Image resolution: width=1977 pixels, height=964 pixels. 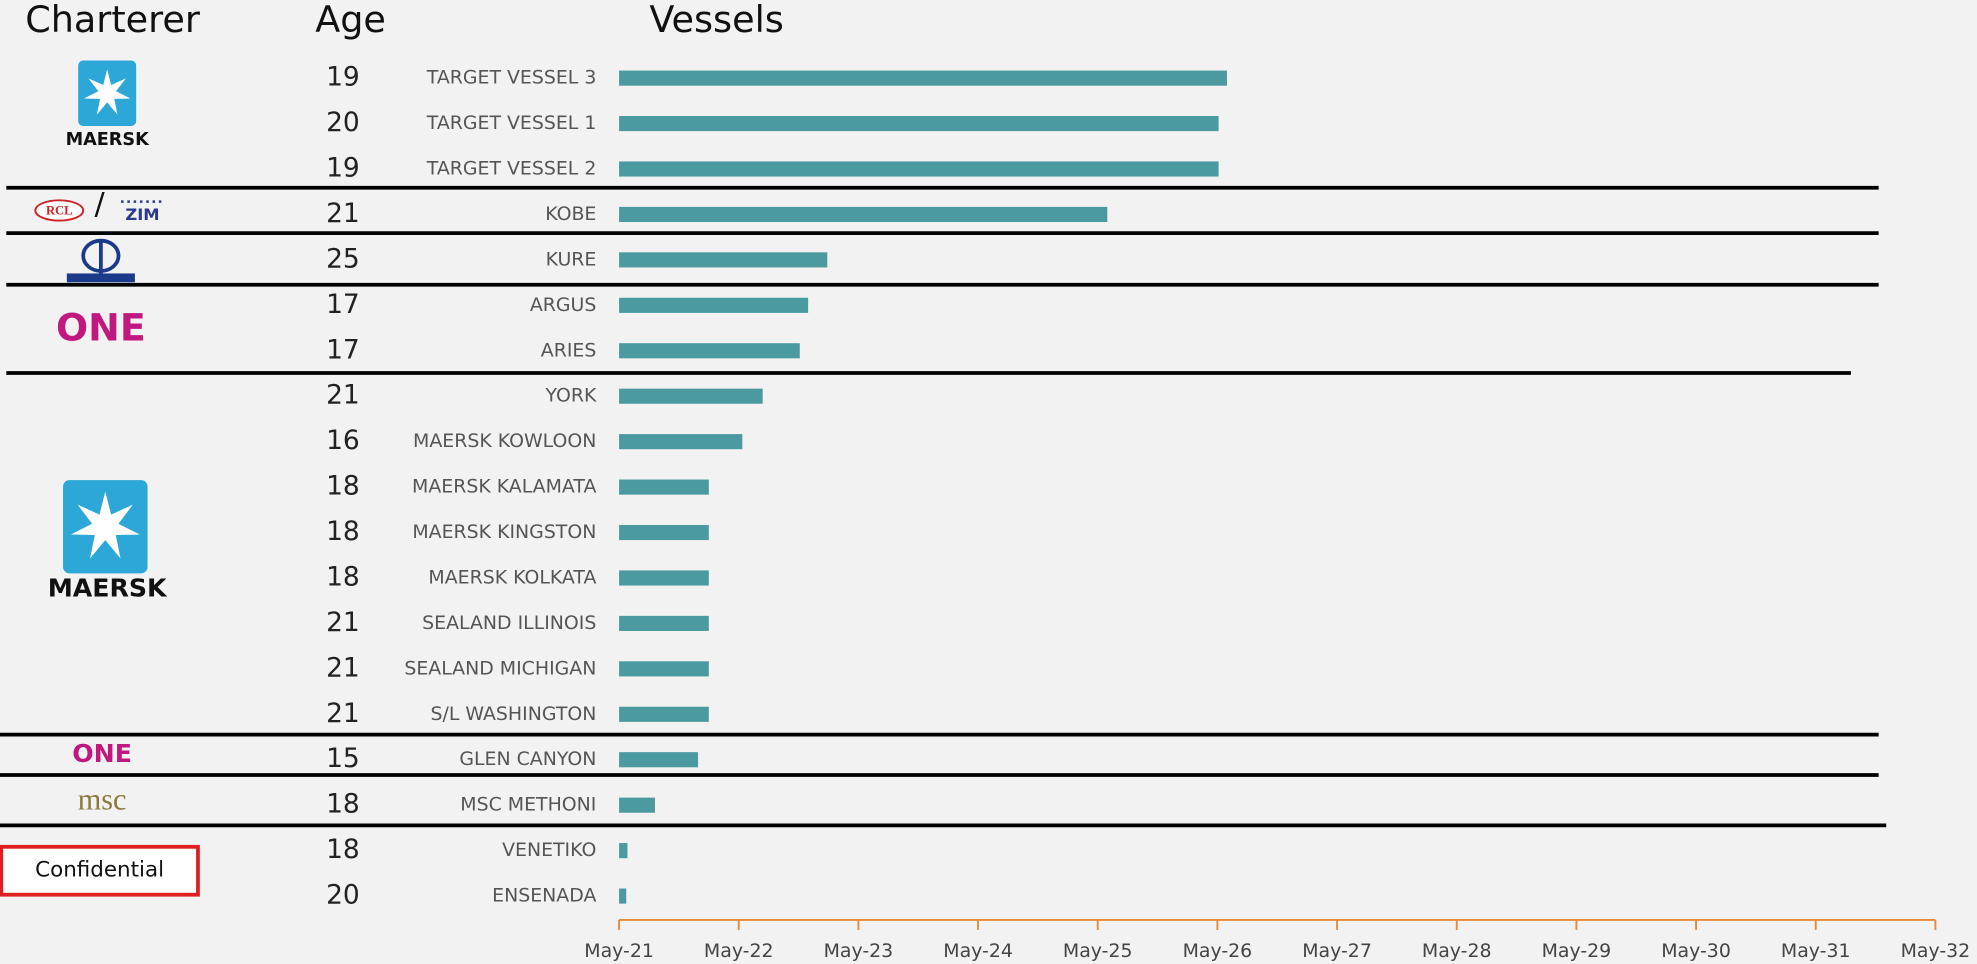 I want to click on logo-cosco, so click(x=100, y=260).